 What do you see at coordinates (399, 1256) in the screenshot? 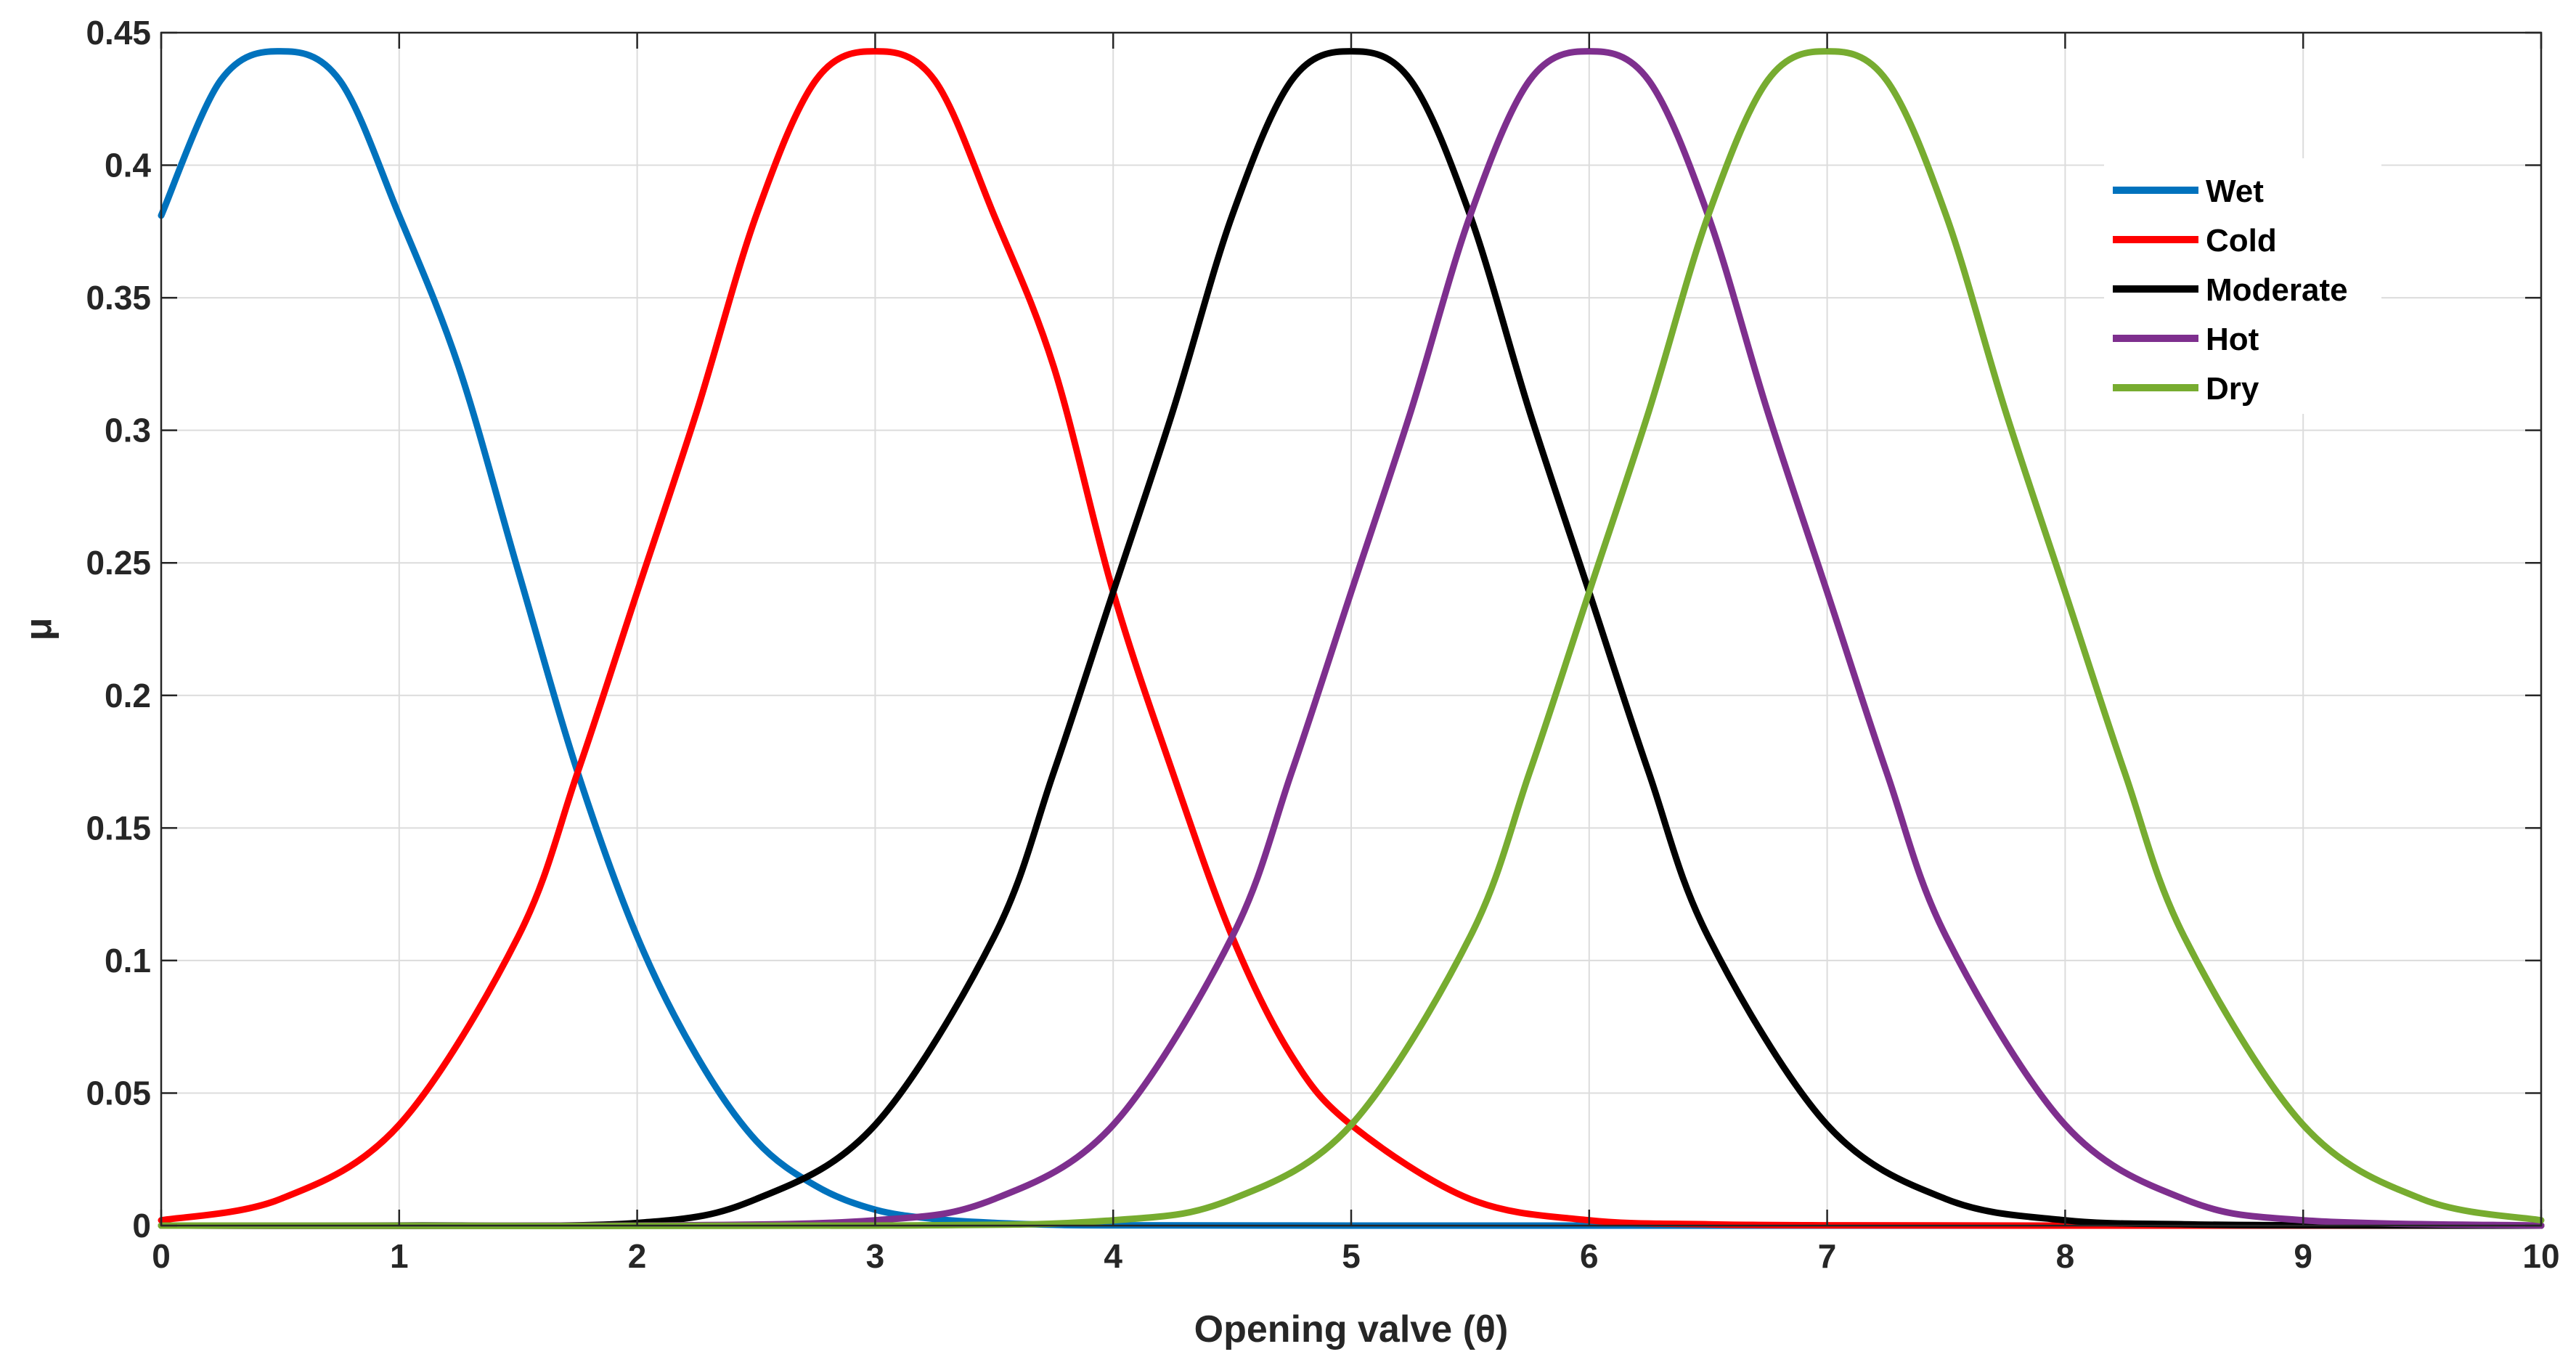
I see `x-tick-label: 1` at bounding box center [399, 1256].